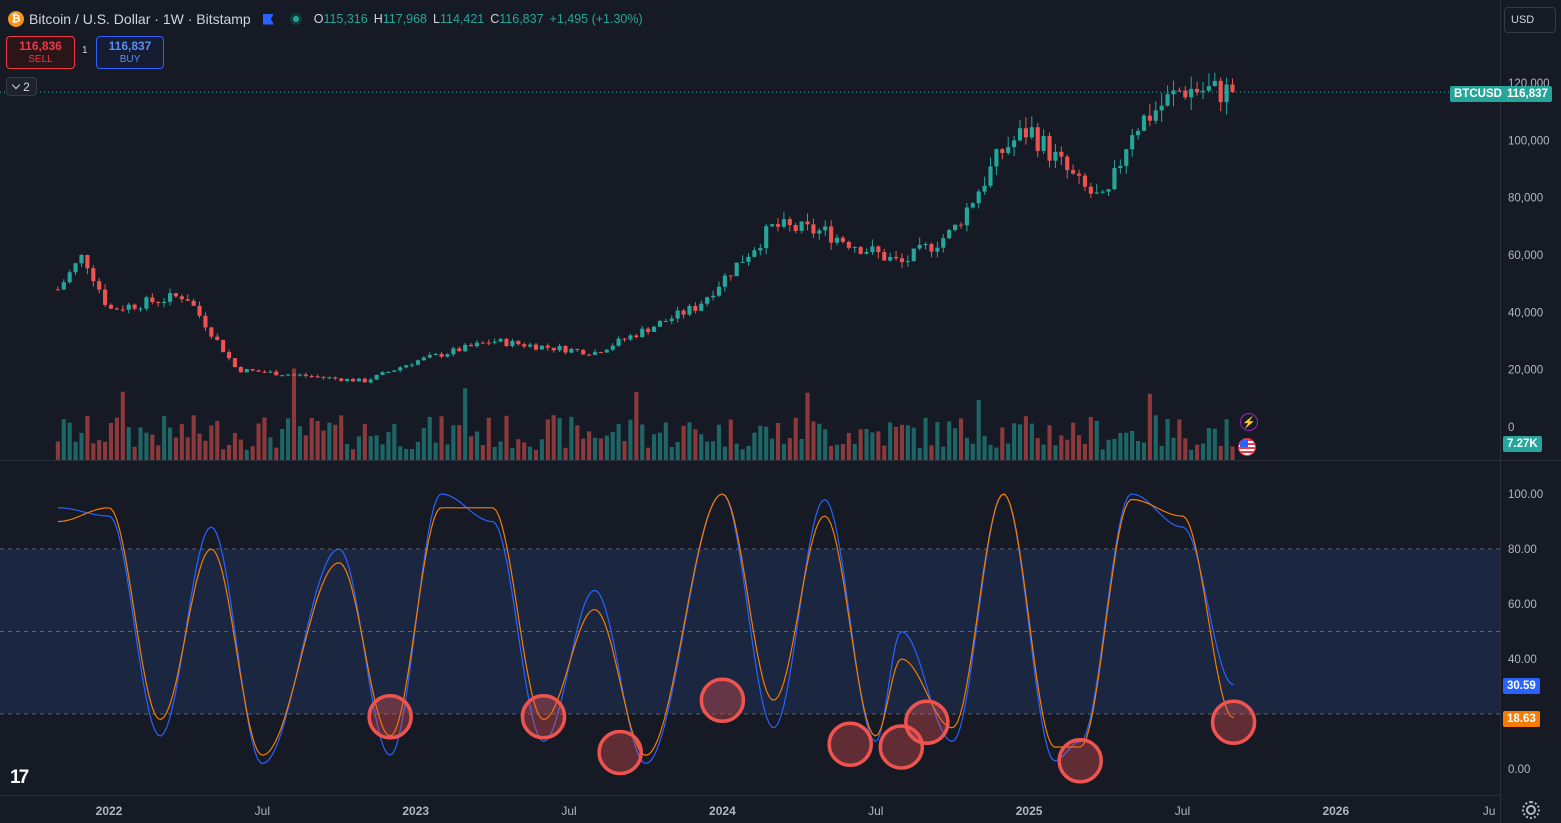 The width and height of the screenshot is (1561, 823). I want to click on currency-select: USD, so click(1530, 20).